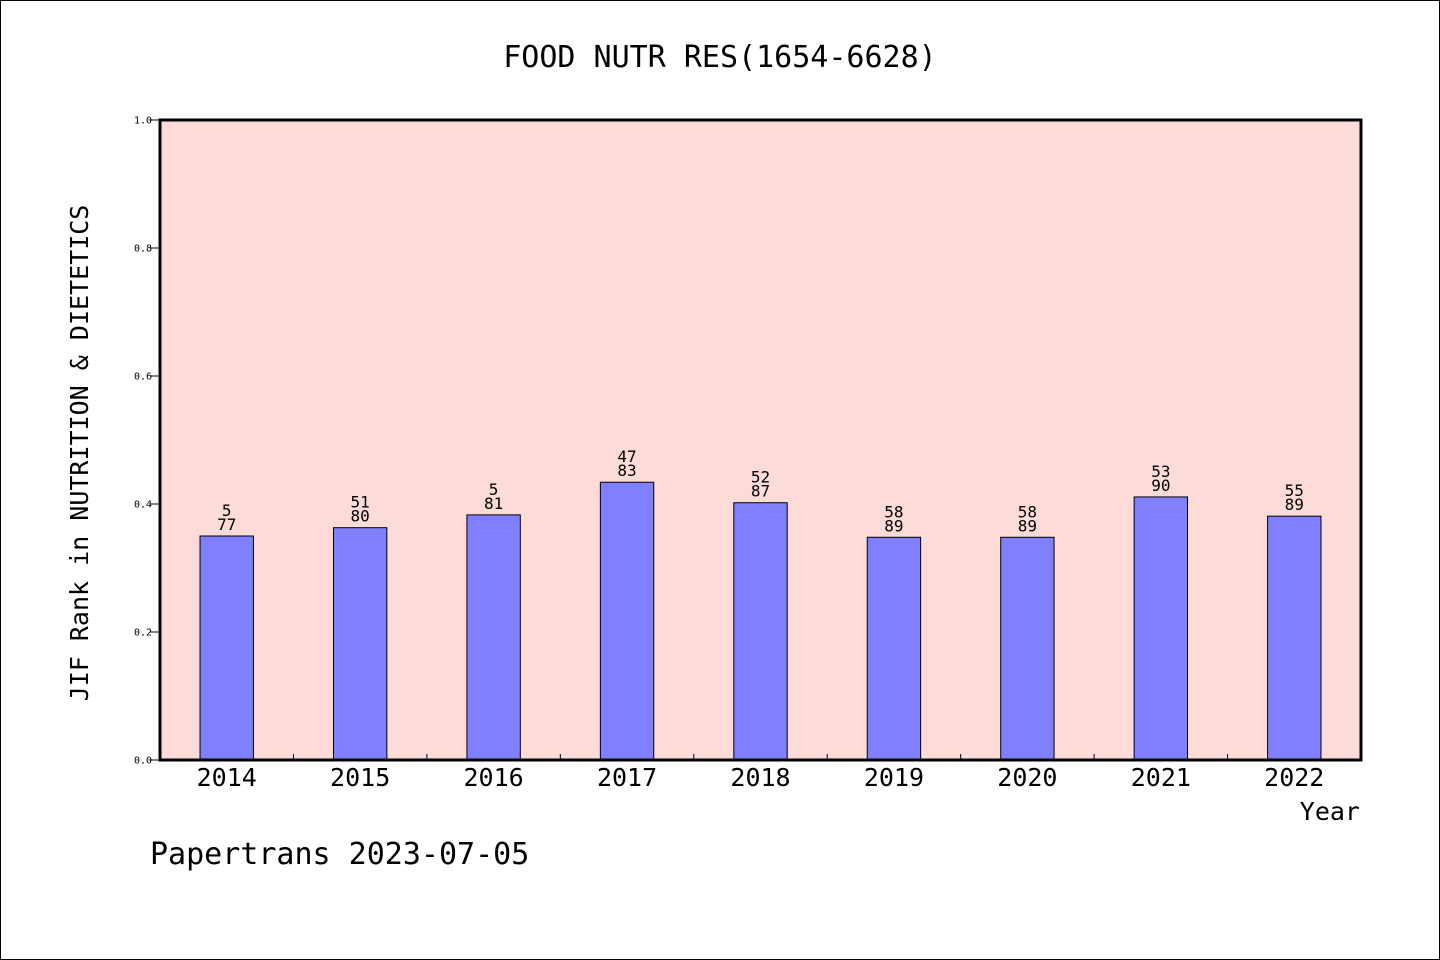  What do you see at coordinates (760, 631) in the screenshot?
I see `bar-2018` at bounding box center [760, 631].